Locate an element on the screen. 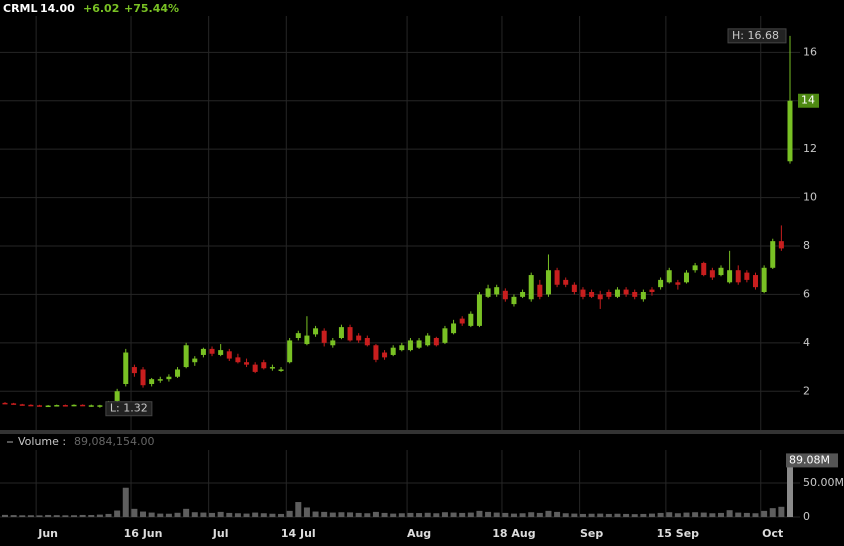 The width and height of the screenshot is (844, 546). x-tick-label: Jun is located at coordinates (47, 533).